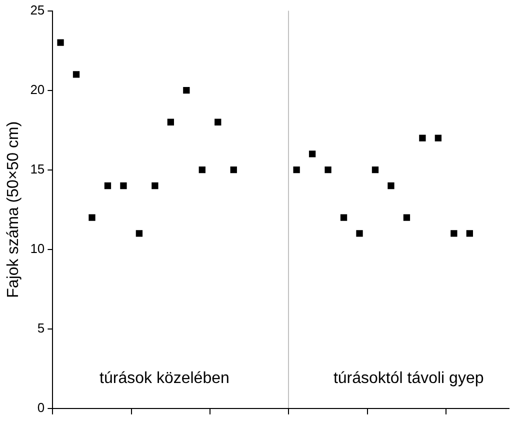  I want to click on y-tick-label: 5, so click(41, 328).